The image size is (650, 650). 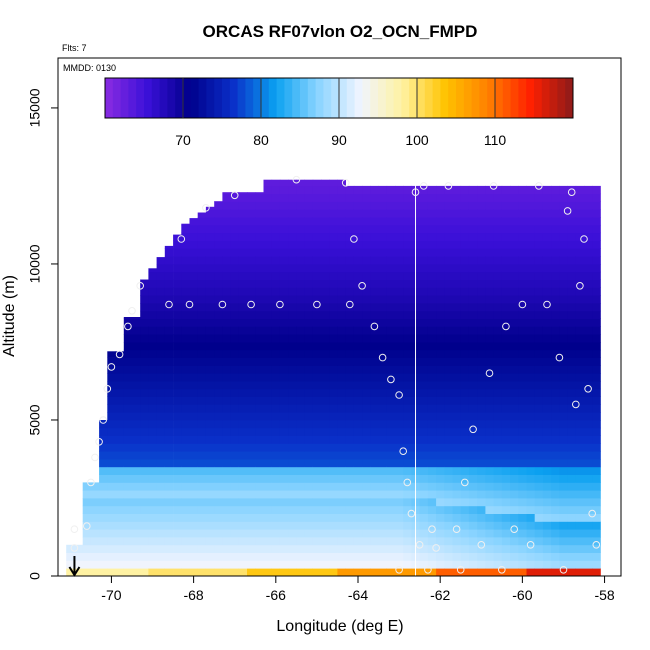 I want to click on x-tick-label: -64, so click(x=358, y=595).